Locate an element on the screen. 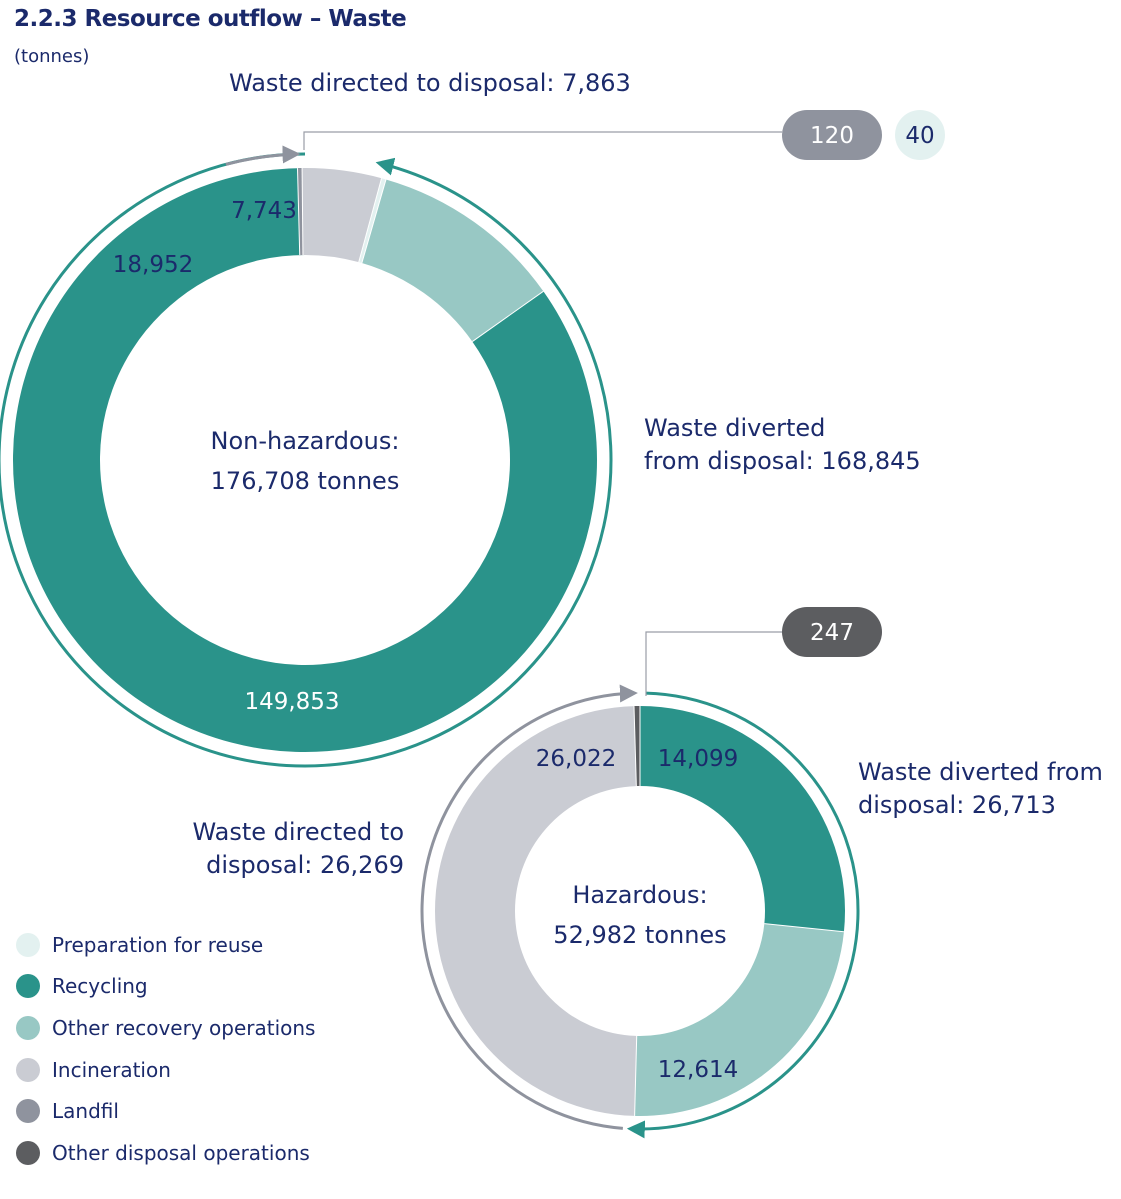 The width and height of the screenshot is (1121, 1199). haz-directed-annotation-line2: disposal: 26,269 is located at coordinates (305, 865).